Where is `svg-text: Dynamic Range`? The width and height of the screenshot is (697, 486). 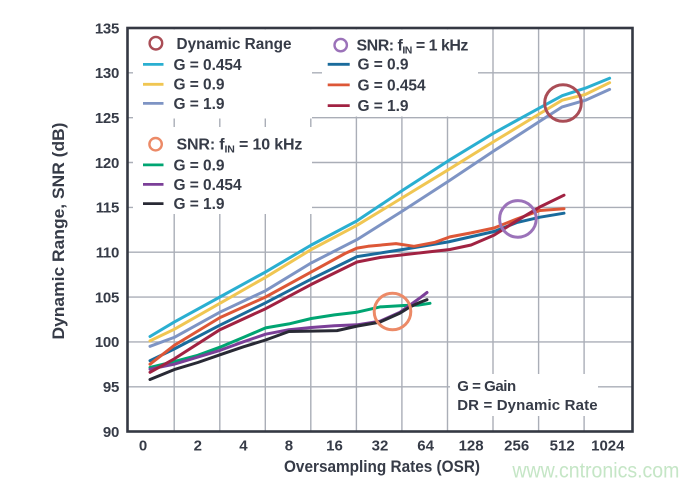 svg-text: Dynamic Range is located at coordinates (234, 44).